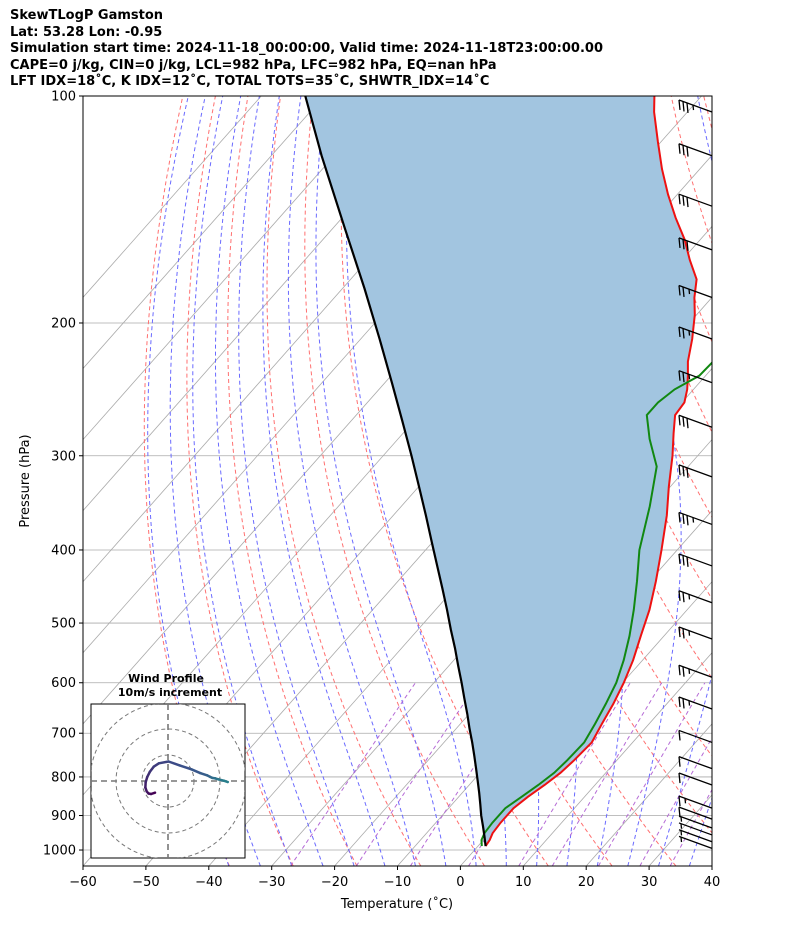 The image size is (794, 937). Describe the element at coordinates (396, 904) in the screenshot. I see `x-axis-label: Temperature (˚C)` at that location.